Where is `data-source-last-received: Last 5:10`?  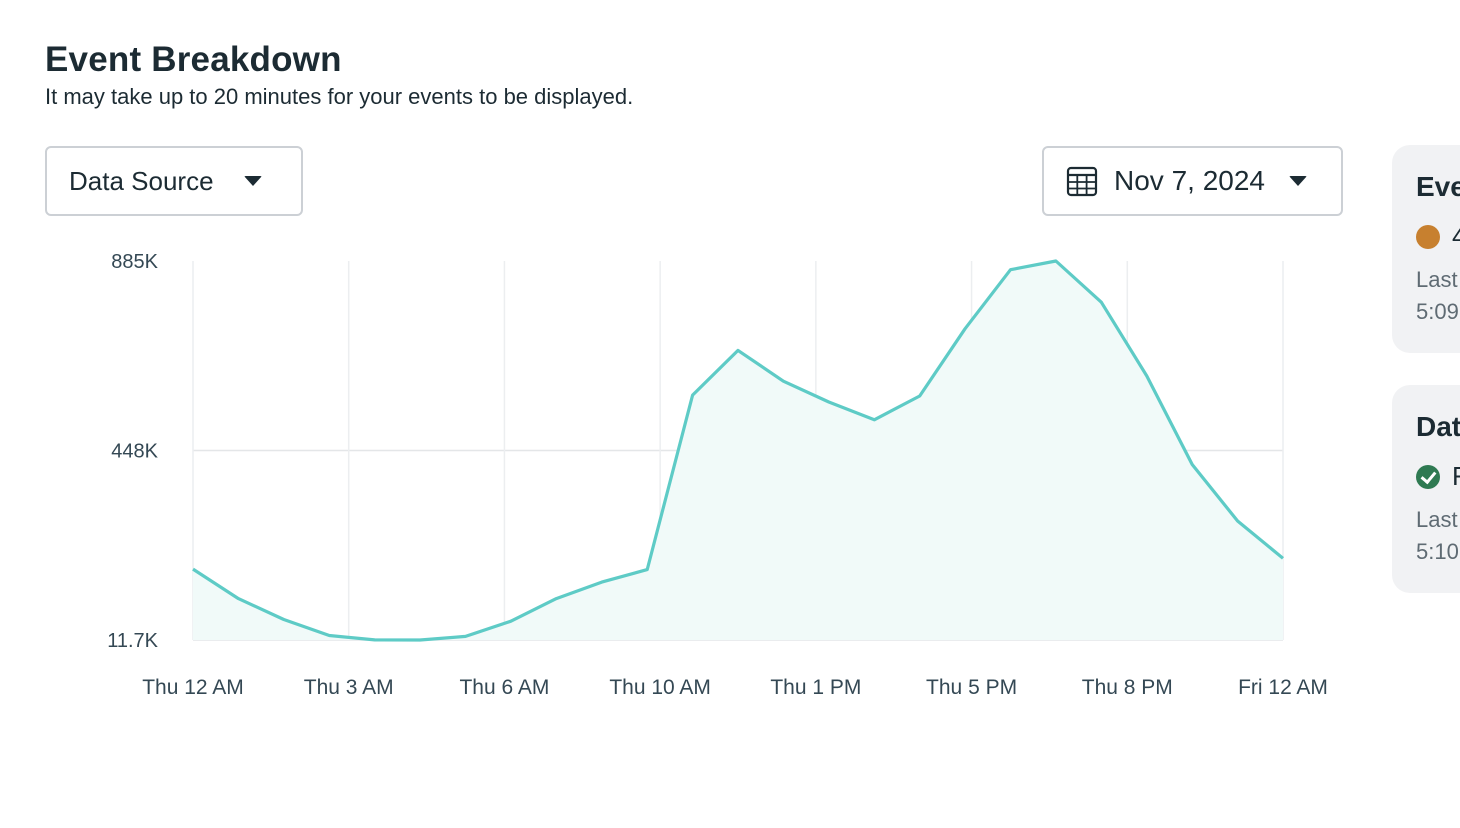 data-source-last-received: Last 5:10 is located at coordinates (1438, 536).